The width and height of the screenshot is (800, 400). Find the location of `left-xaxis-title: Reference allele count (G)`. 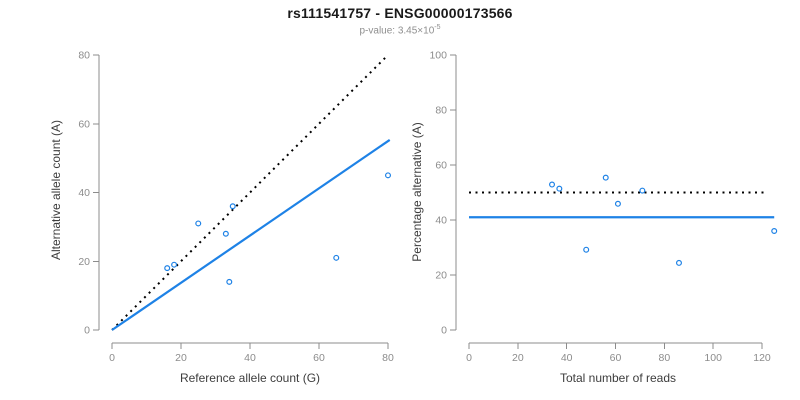

left-xaxis-title: Reference allele count (G) is located at coordinates (250, 378).